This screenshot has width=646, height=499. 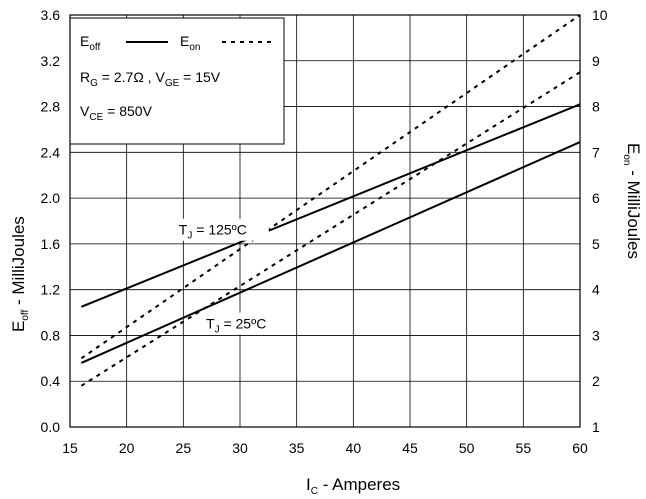 What do you see at coordinates (51, 61) in the screenshot?
I see `y-left-tick-label: 3.2` at bounding box center [51, 61].